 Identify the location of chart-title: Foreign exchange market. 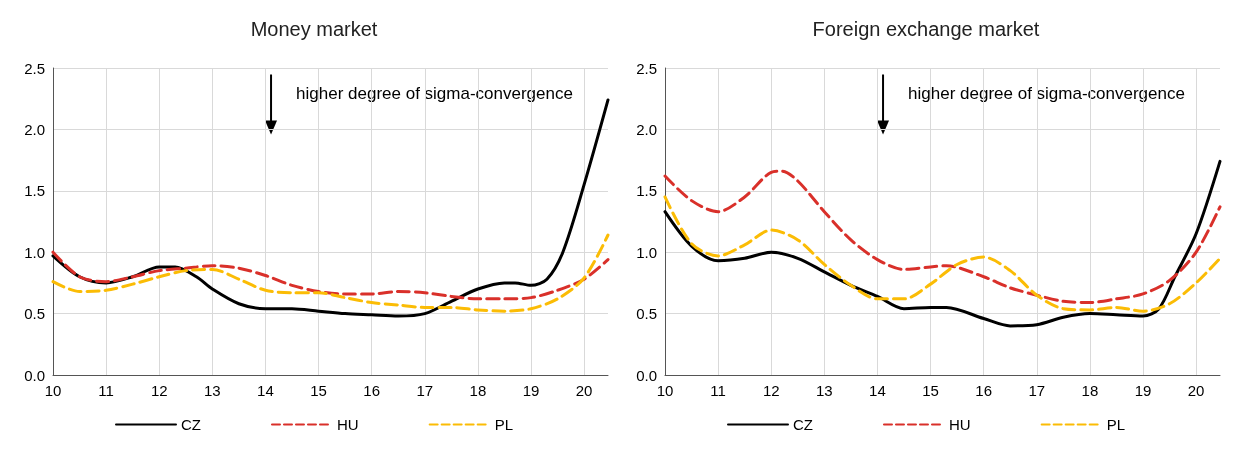
(926, 29).